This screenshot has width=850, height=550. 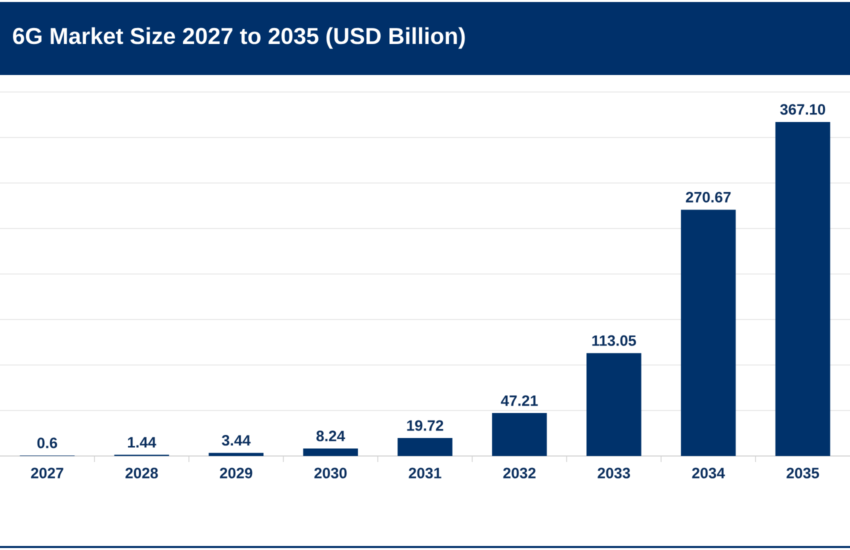 I want to click on data-label: 0.6, so click(x=47, y=443).